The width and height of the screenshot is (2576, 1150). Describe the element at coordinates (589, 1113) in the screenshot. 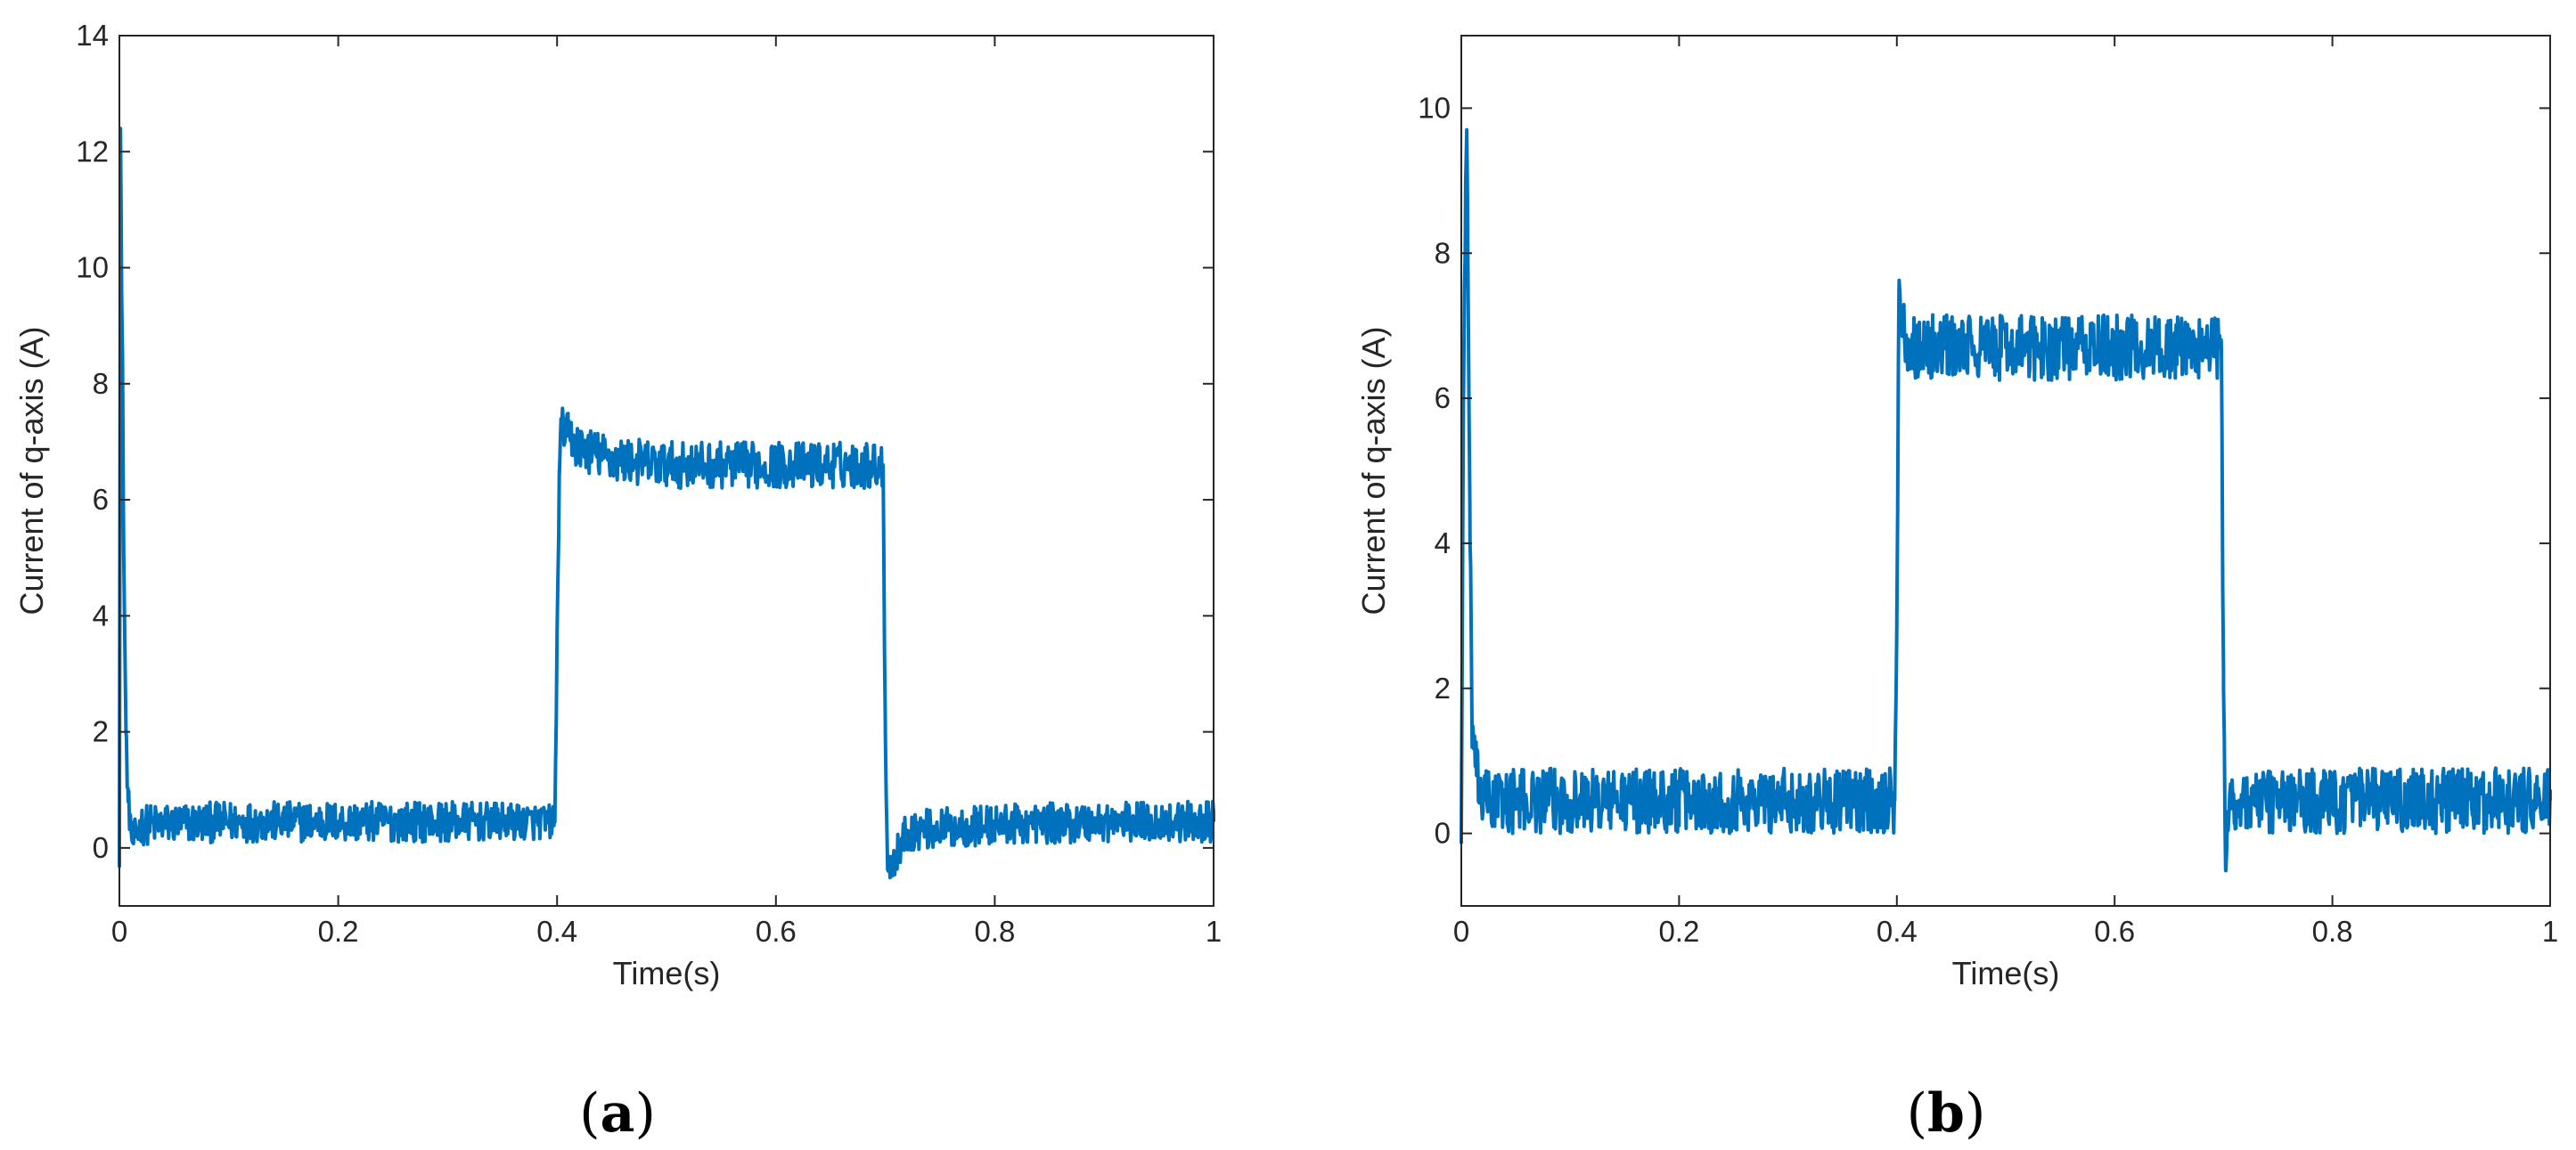

I see `panel-label-a-open: (` at that location.